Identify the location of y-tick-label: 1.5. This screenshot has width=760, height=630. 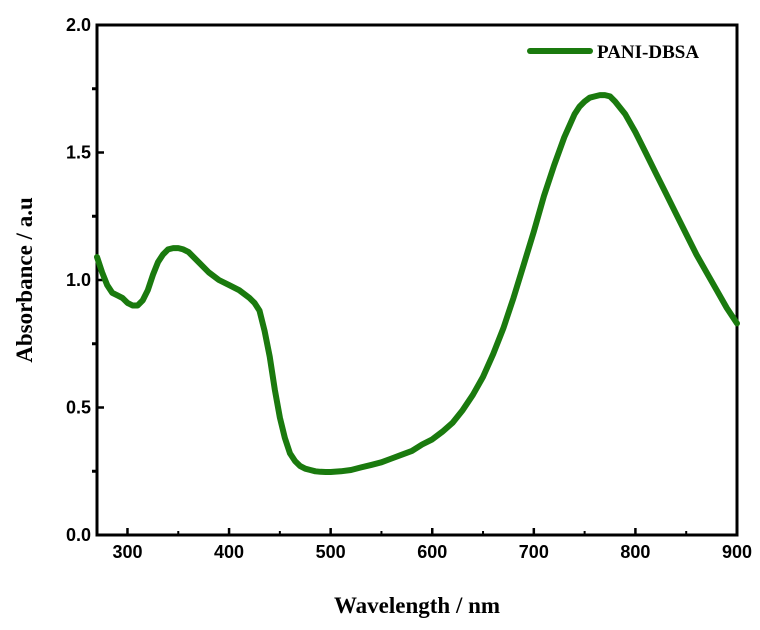
(78, 153).